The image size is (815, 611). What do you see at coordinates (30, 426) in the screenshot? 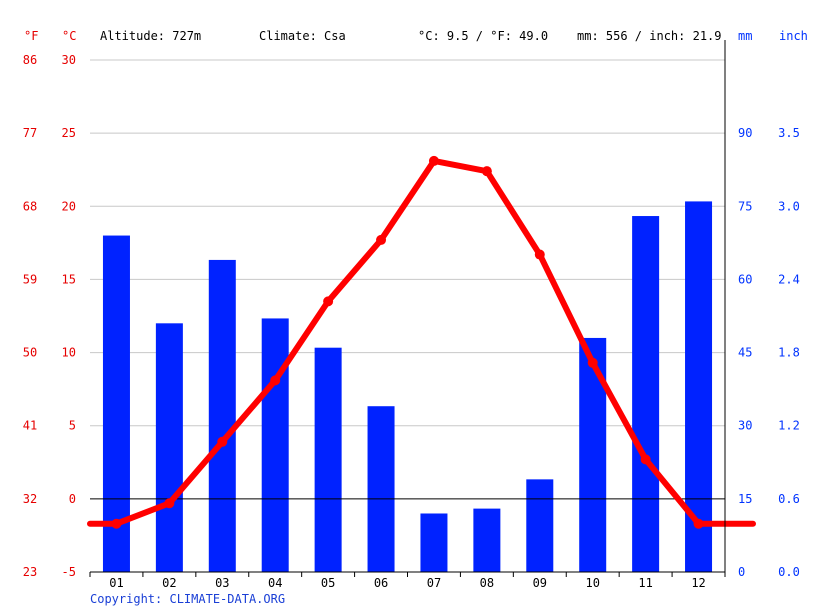
I see `y-tick-label-f: 41` at bounding box center [30, 426].